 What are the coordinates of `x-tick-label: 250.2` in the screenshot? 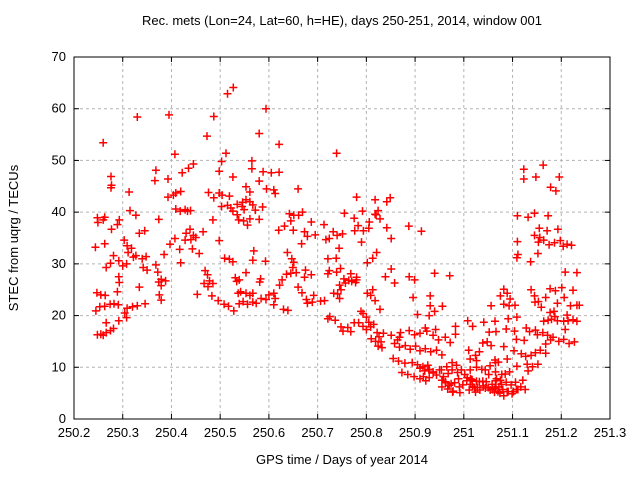 It's located at (74, 432).